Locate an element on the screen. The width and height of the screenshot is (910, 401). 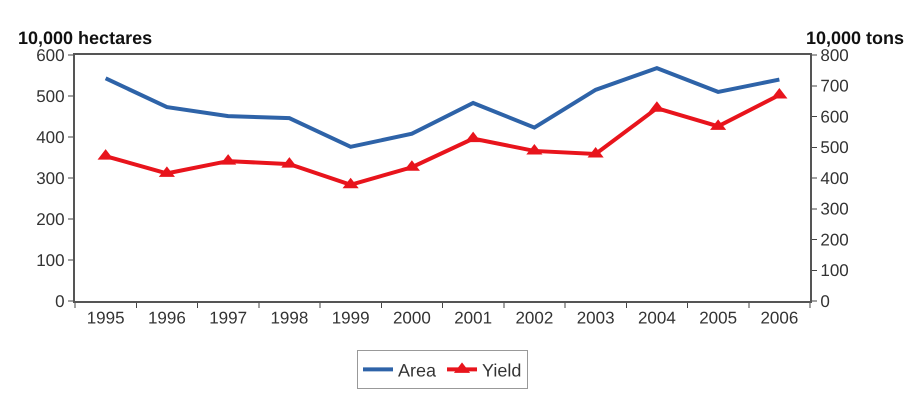
y-tick-label: 200 is located at coordinates (50, 219).